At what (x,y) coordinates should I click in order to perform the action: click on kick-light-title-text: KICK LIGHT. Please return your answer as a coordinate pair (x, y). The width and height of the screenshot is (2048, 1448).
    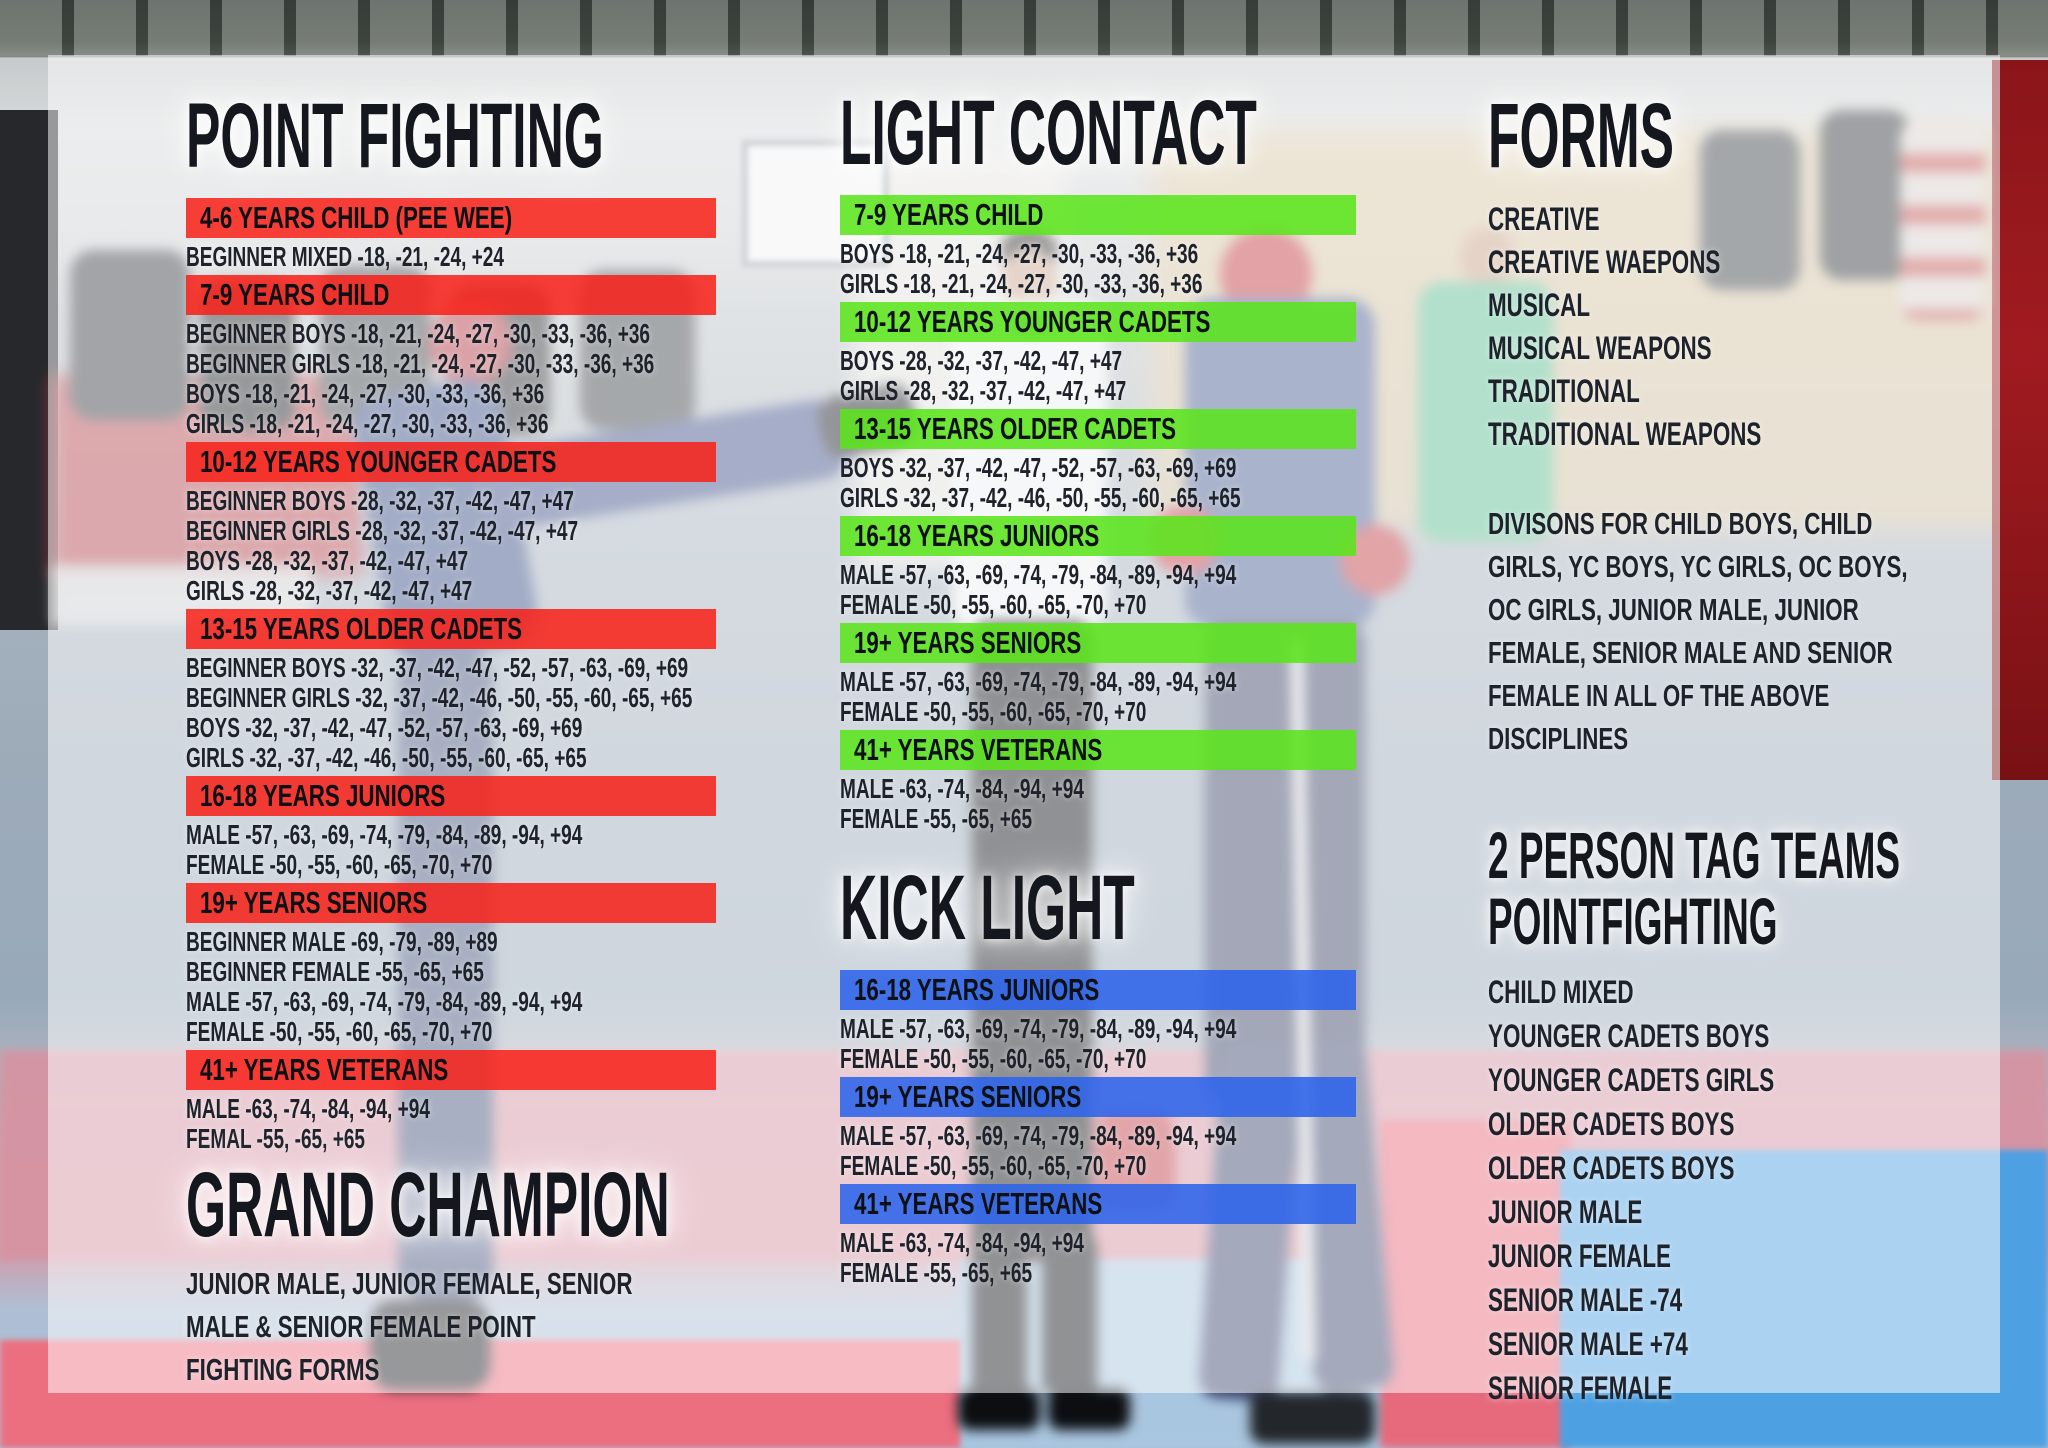
    Looking at the image, I should click on (987, 908).